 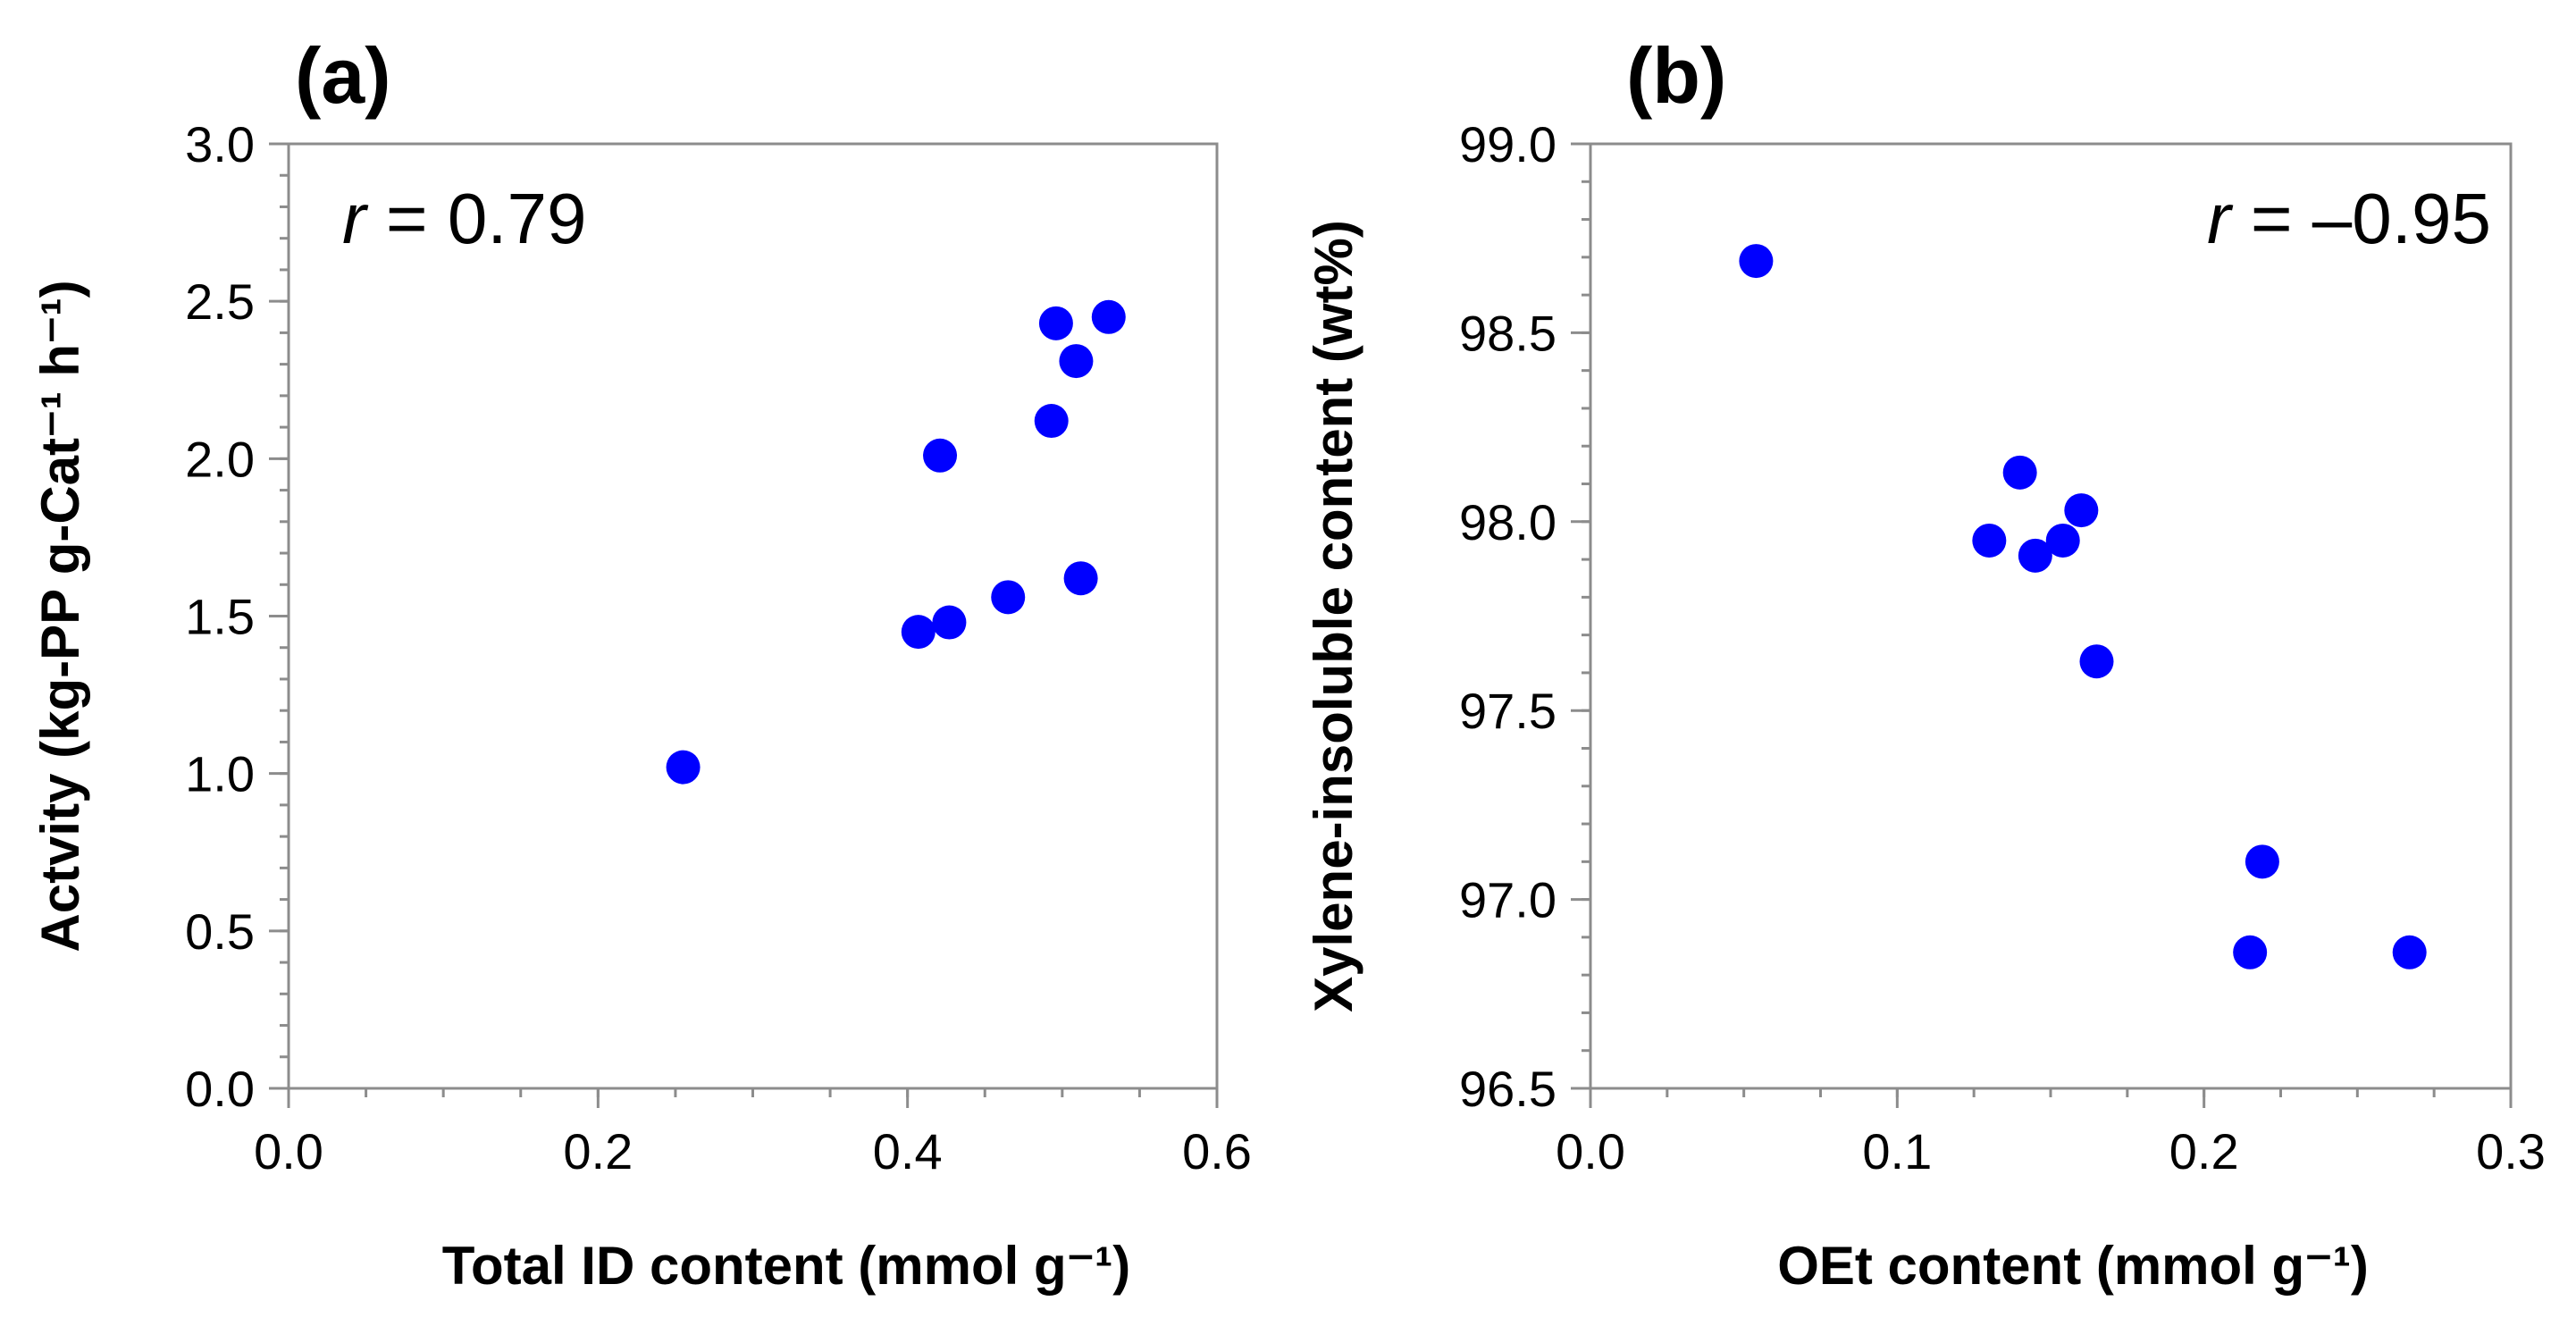 What do you see at coordinates (220, 1089) in the screenshot?
I see `y-tick-label: 0.0` at bounding box center [220, 1089].